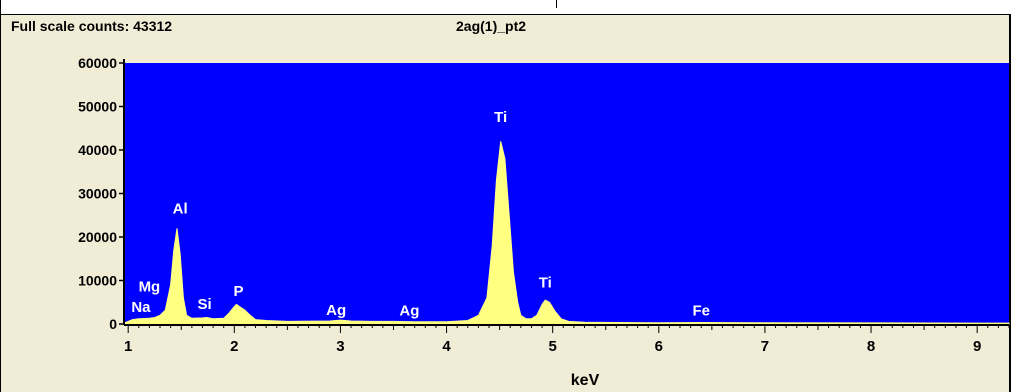  What do you see at coordinates (97, 107) in the screenshot?
I see `y-tick-label: 50000` at bounding box center [97, 107].